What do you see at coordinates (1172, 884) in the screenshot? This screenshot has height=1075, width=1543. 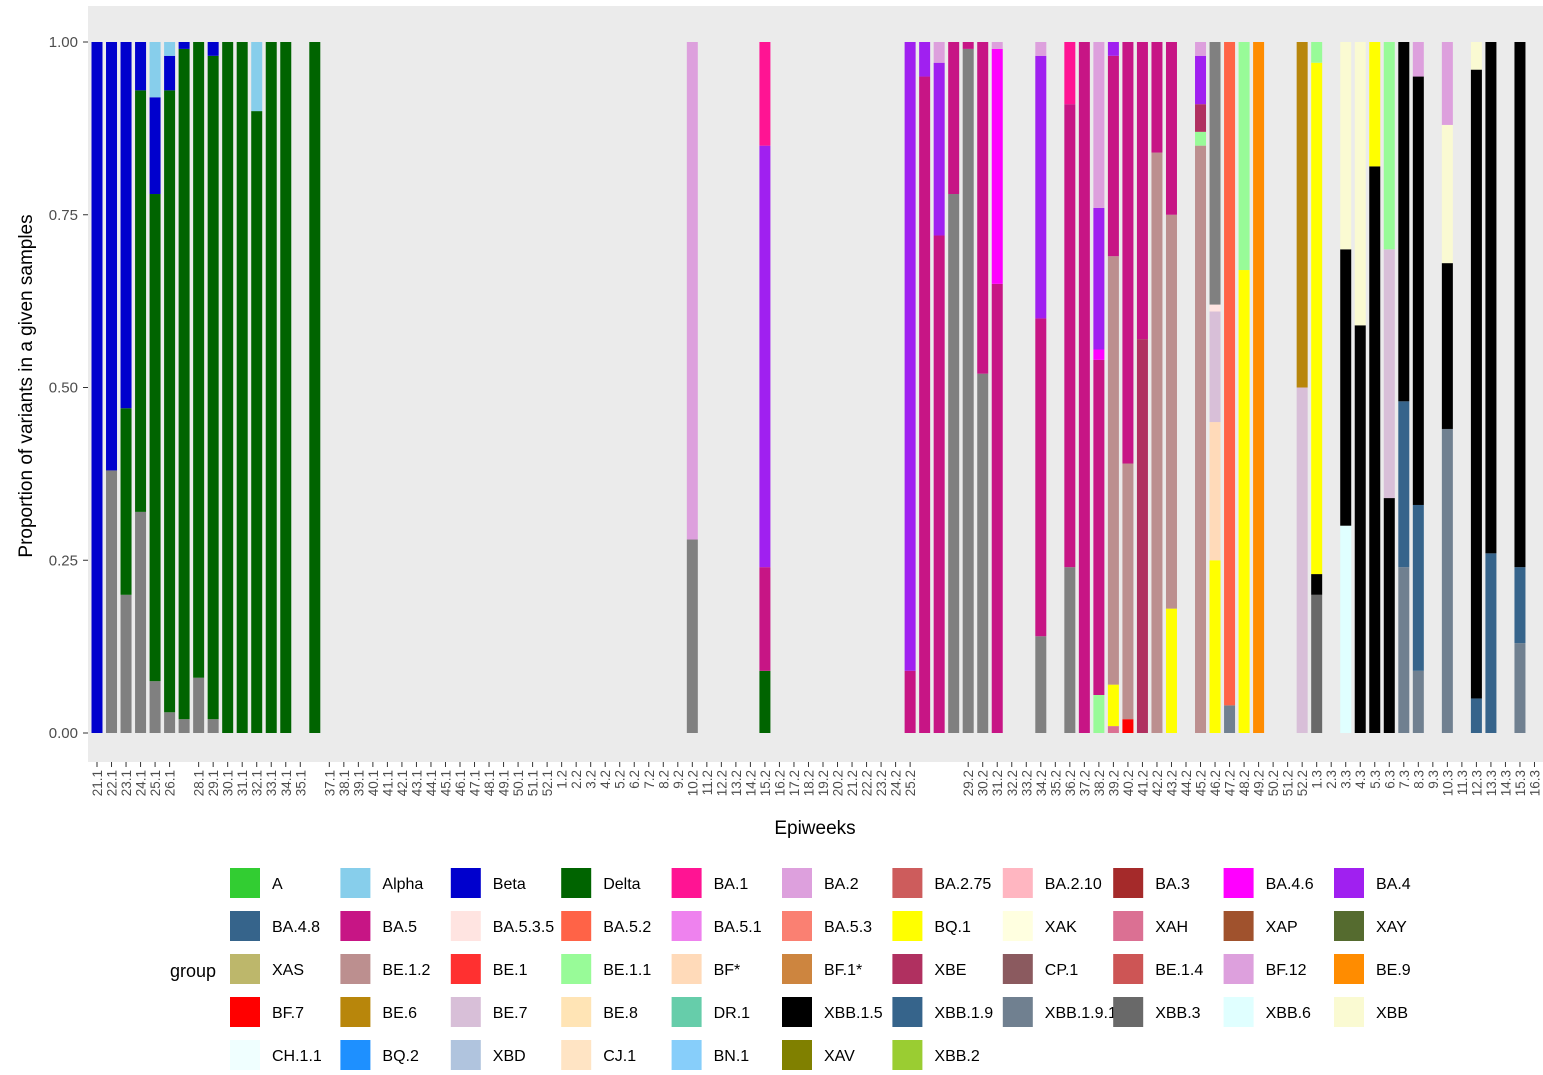 I see `legend-label: BA.3` at bounding box center [1172, 884].